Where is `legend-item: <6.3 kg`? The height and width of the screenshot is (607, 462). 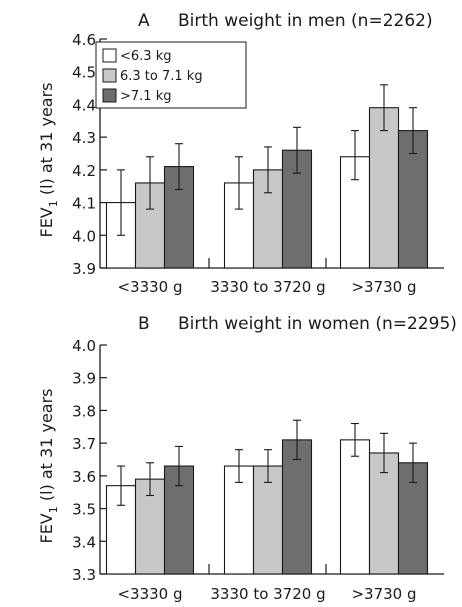 legend-item: <6.3 kg is located at coordinates (136, 56).